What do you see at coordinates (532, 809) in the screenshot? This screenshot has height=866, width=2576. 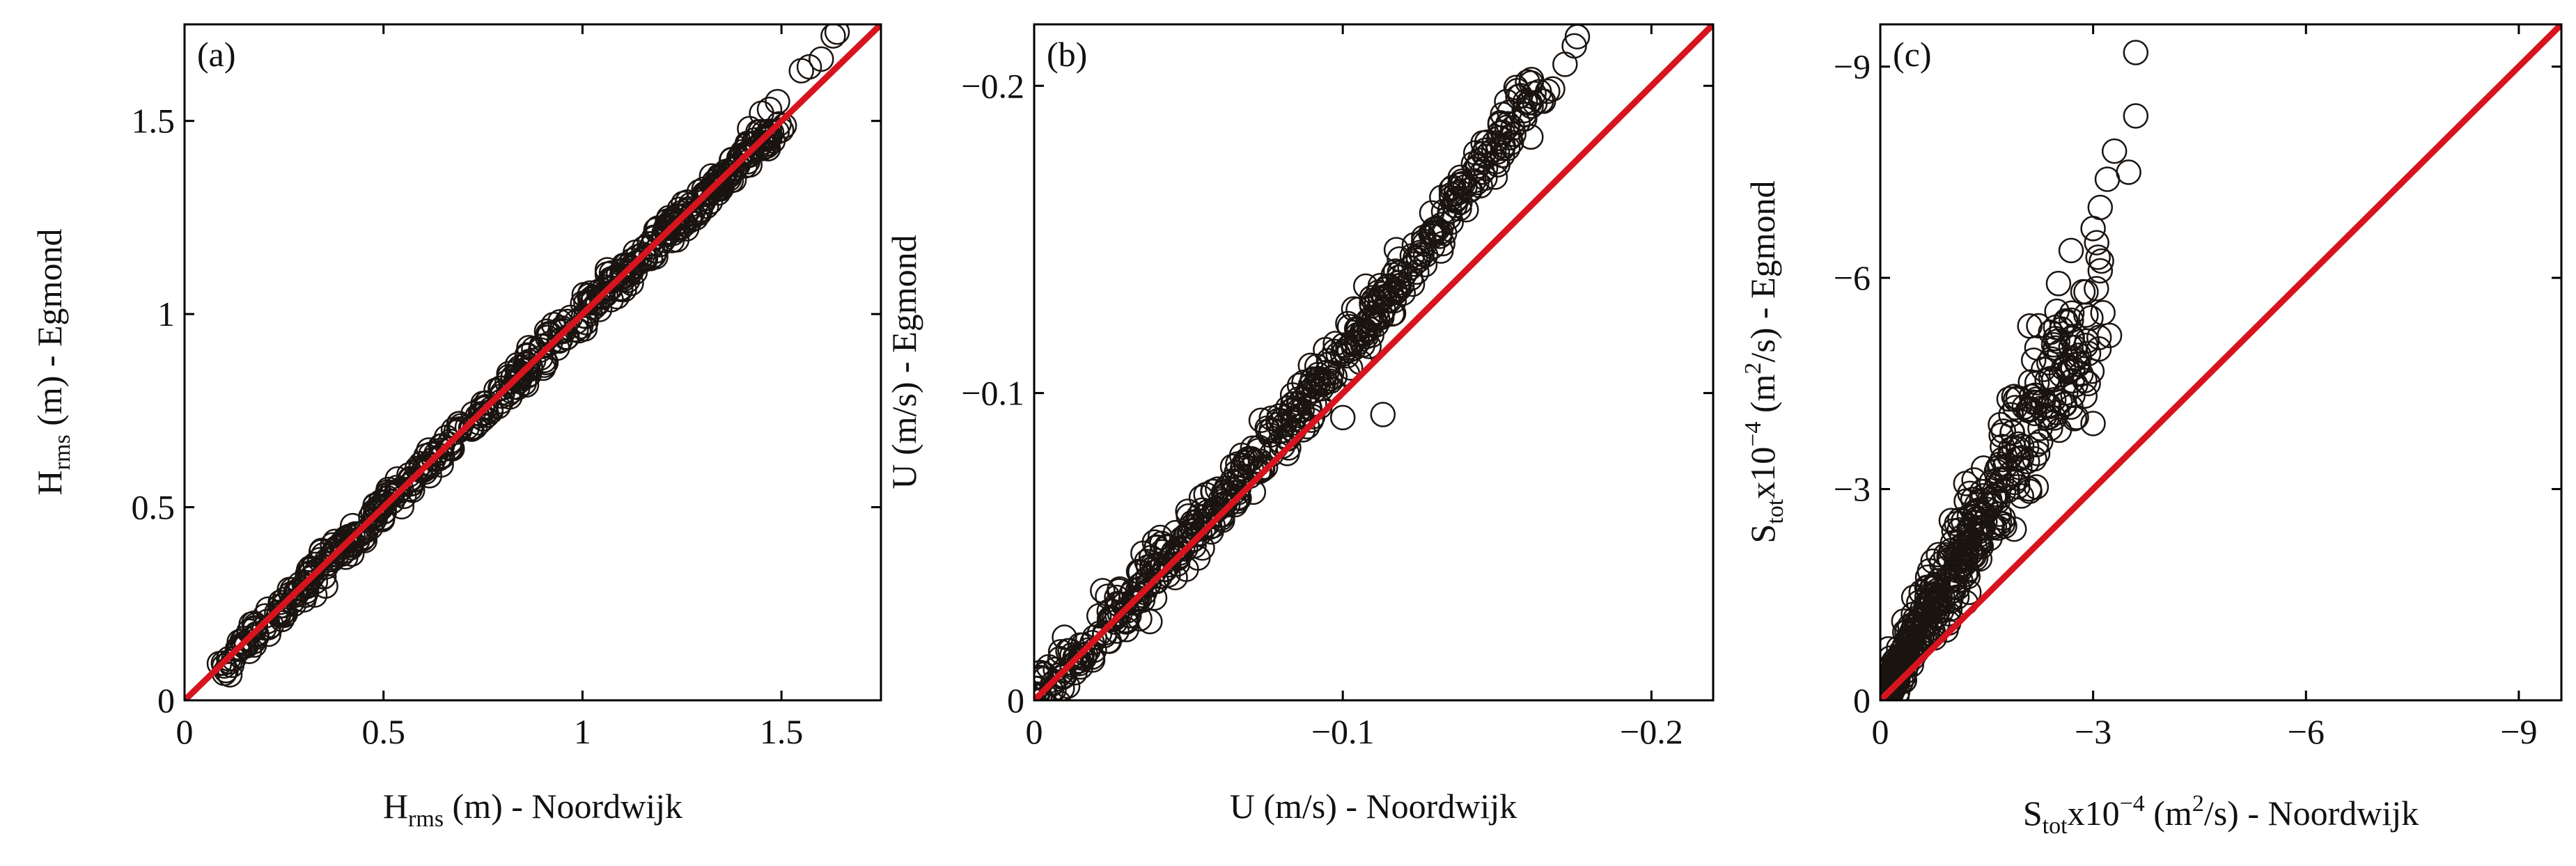 I see `x-axis-label-a: Hrms (m) - Noordwijk` at bounding box center [532, 809].